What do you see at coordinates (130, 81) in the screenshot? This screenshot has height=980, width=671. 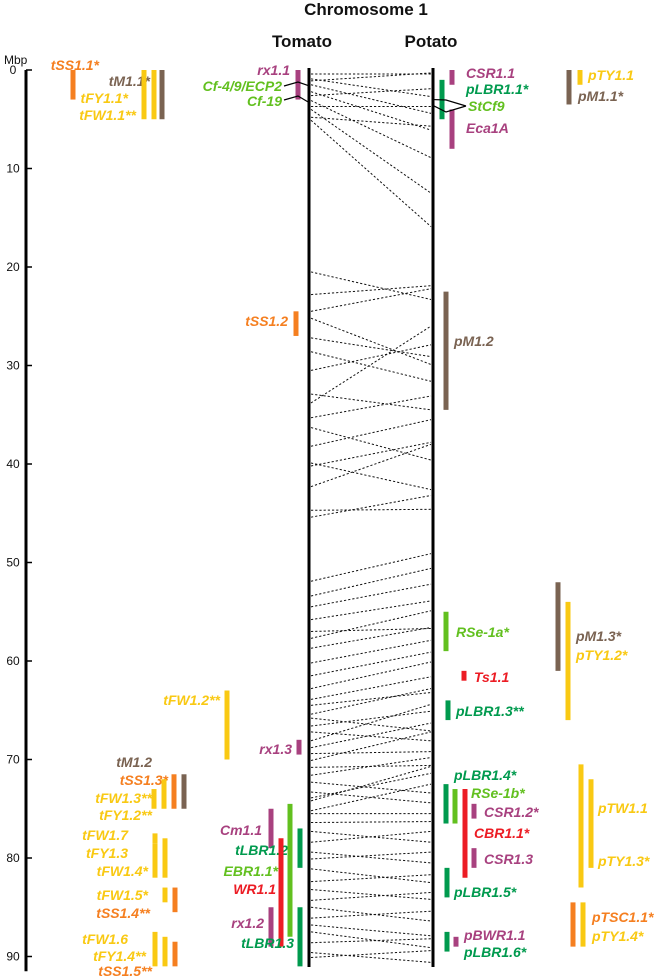 I see `tomato-marker-label-tm1-1: tM1.1*` at bounding box center [130, 81].